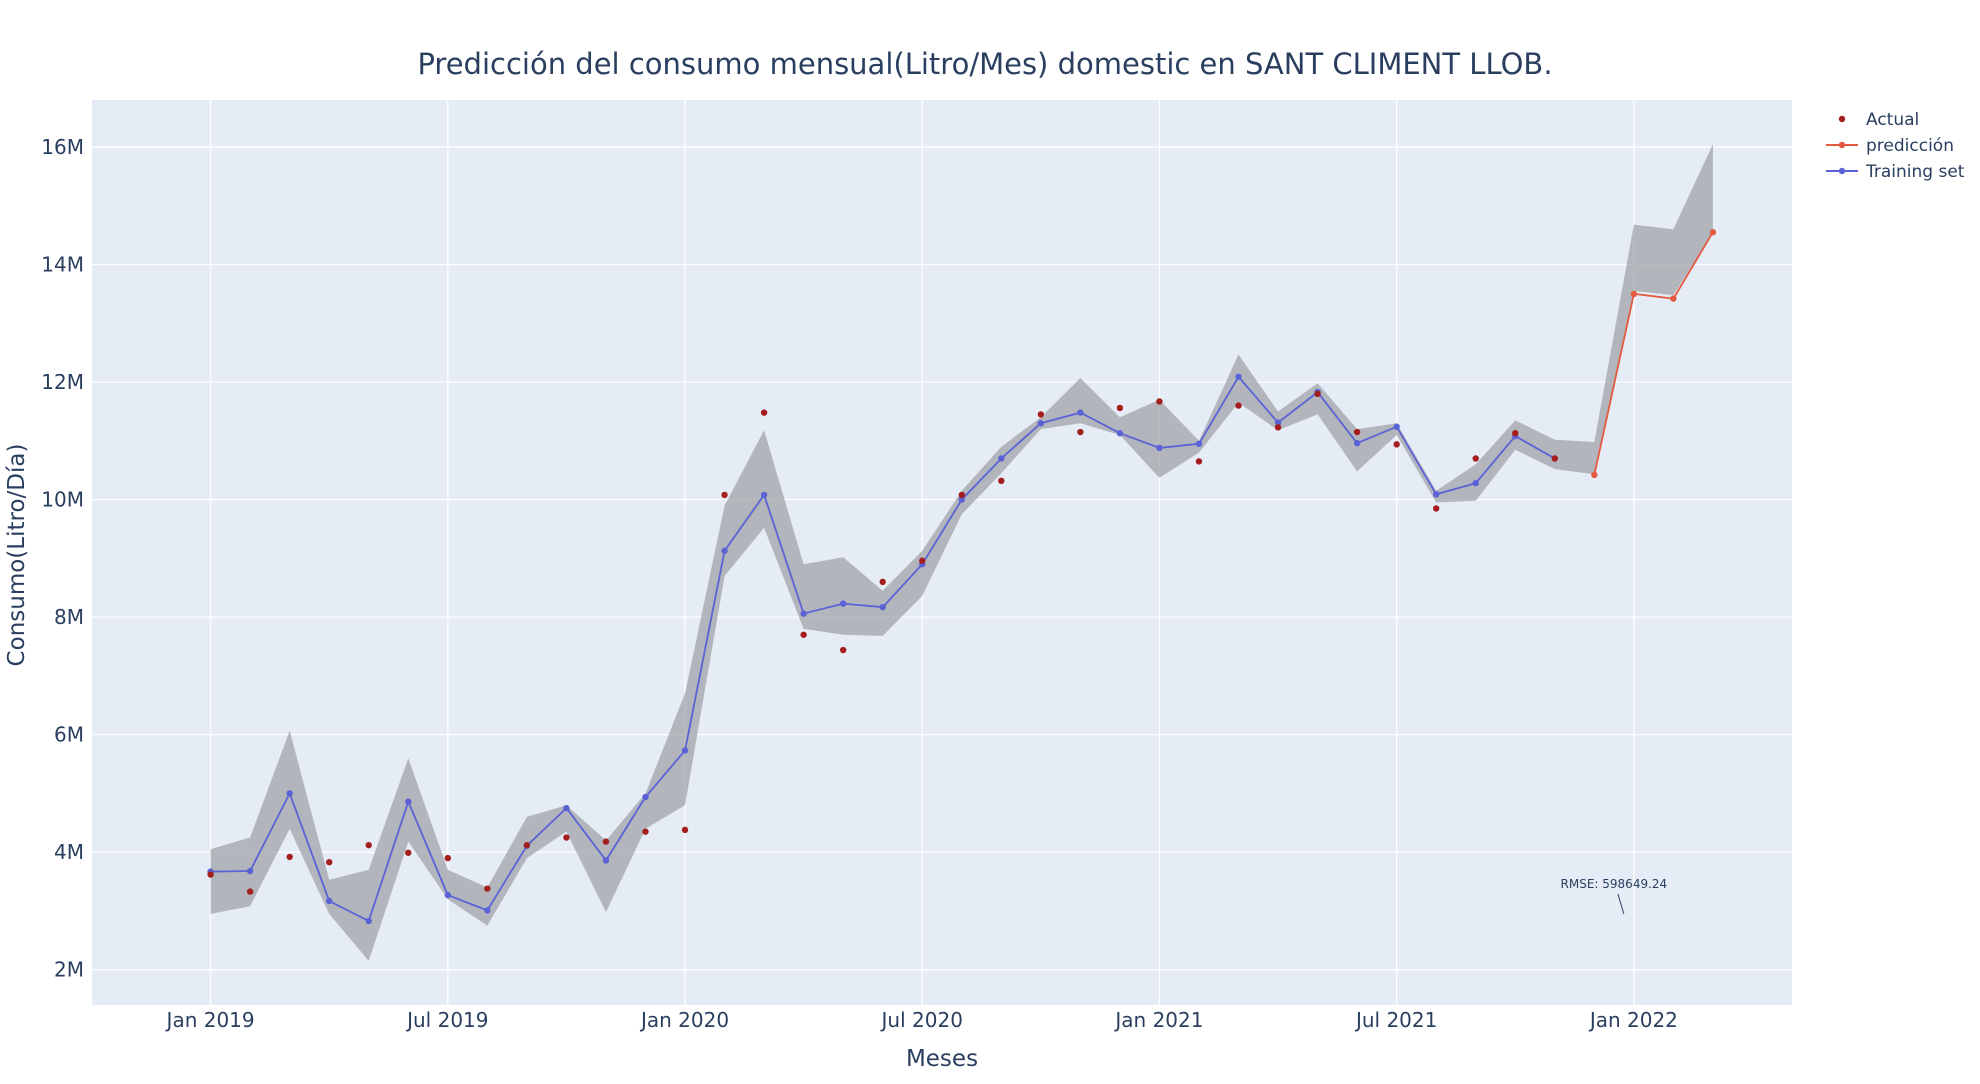 This screenshot has height=1084, width=1980. Describe the element at coordinates (62, 500) in the screenshot. I see `y-tick-label: 10M` at that location.